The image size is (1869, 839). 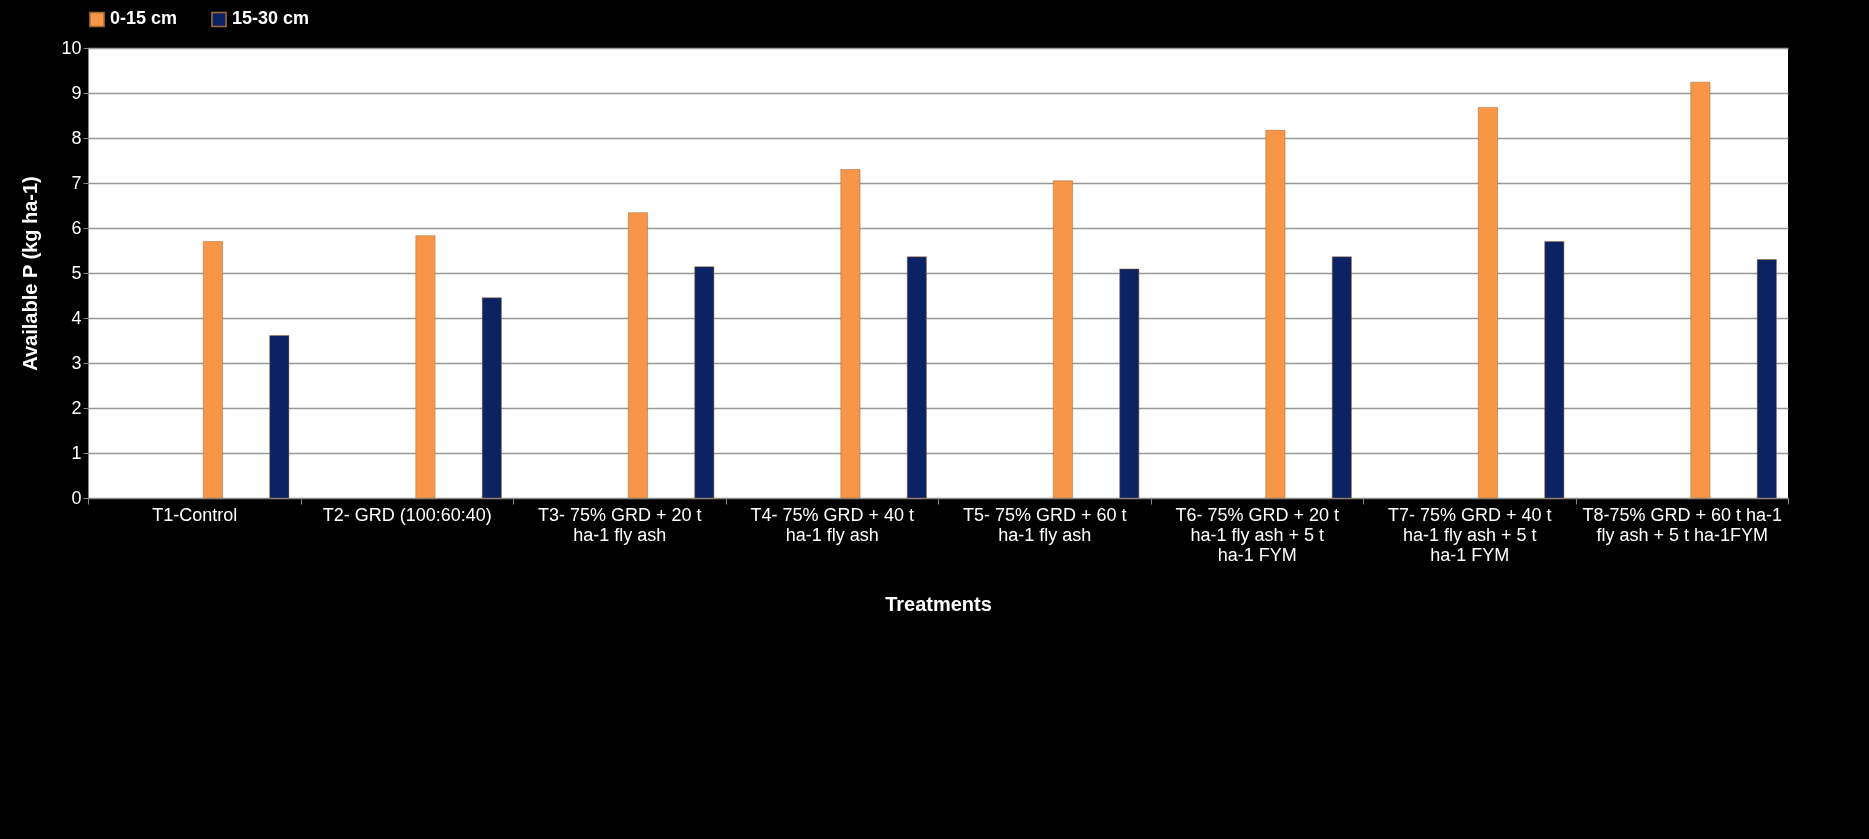 What do you see at coordinates (76, 362) in the screenshot?
I see `y-tick-label: 3` at bounding box center [76, 362].